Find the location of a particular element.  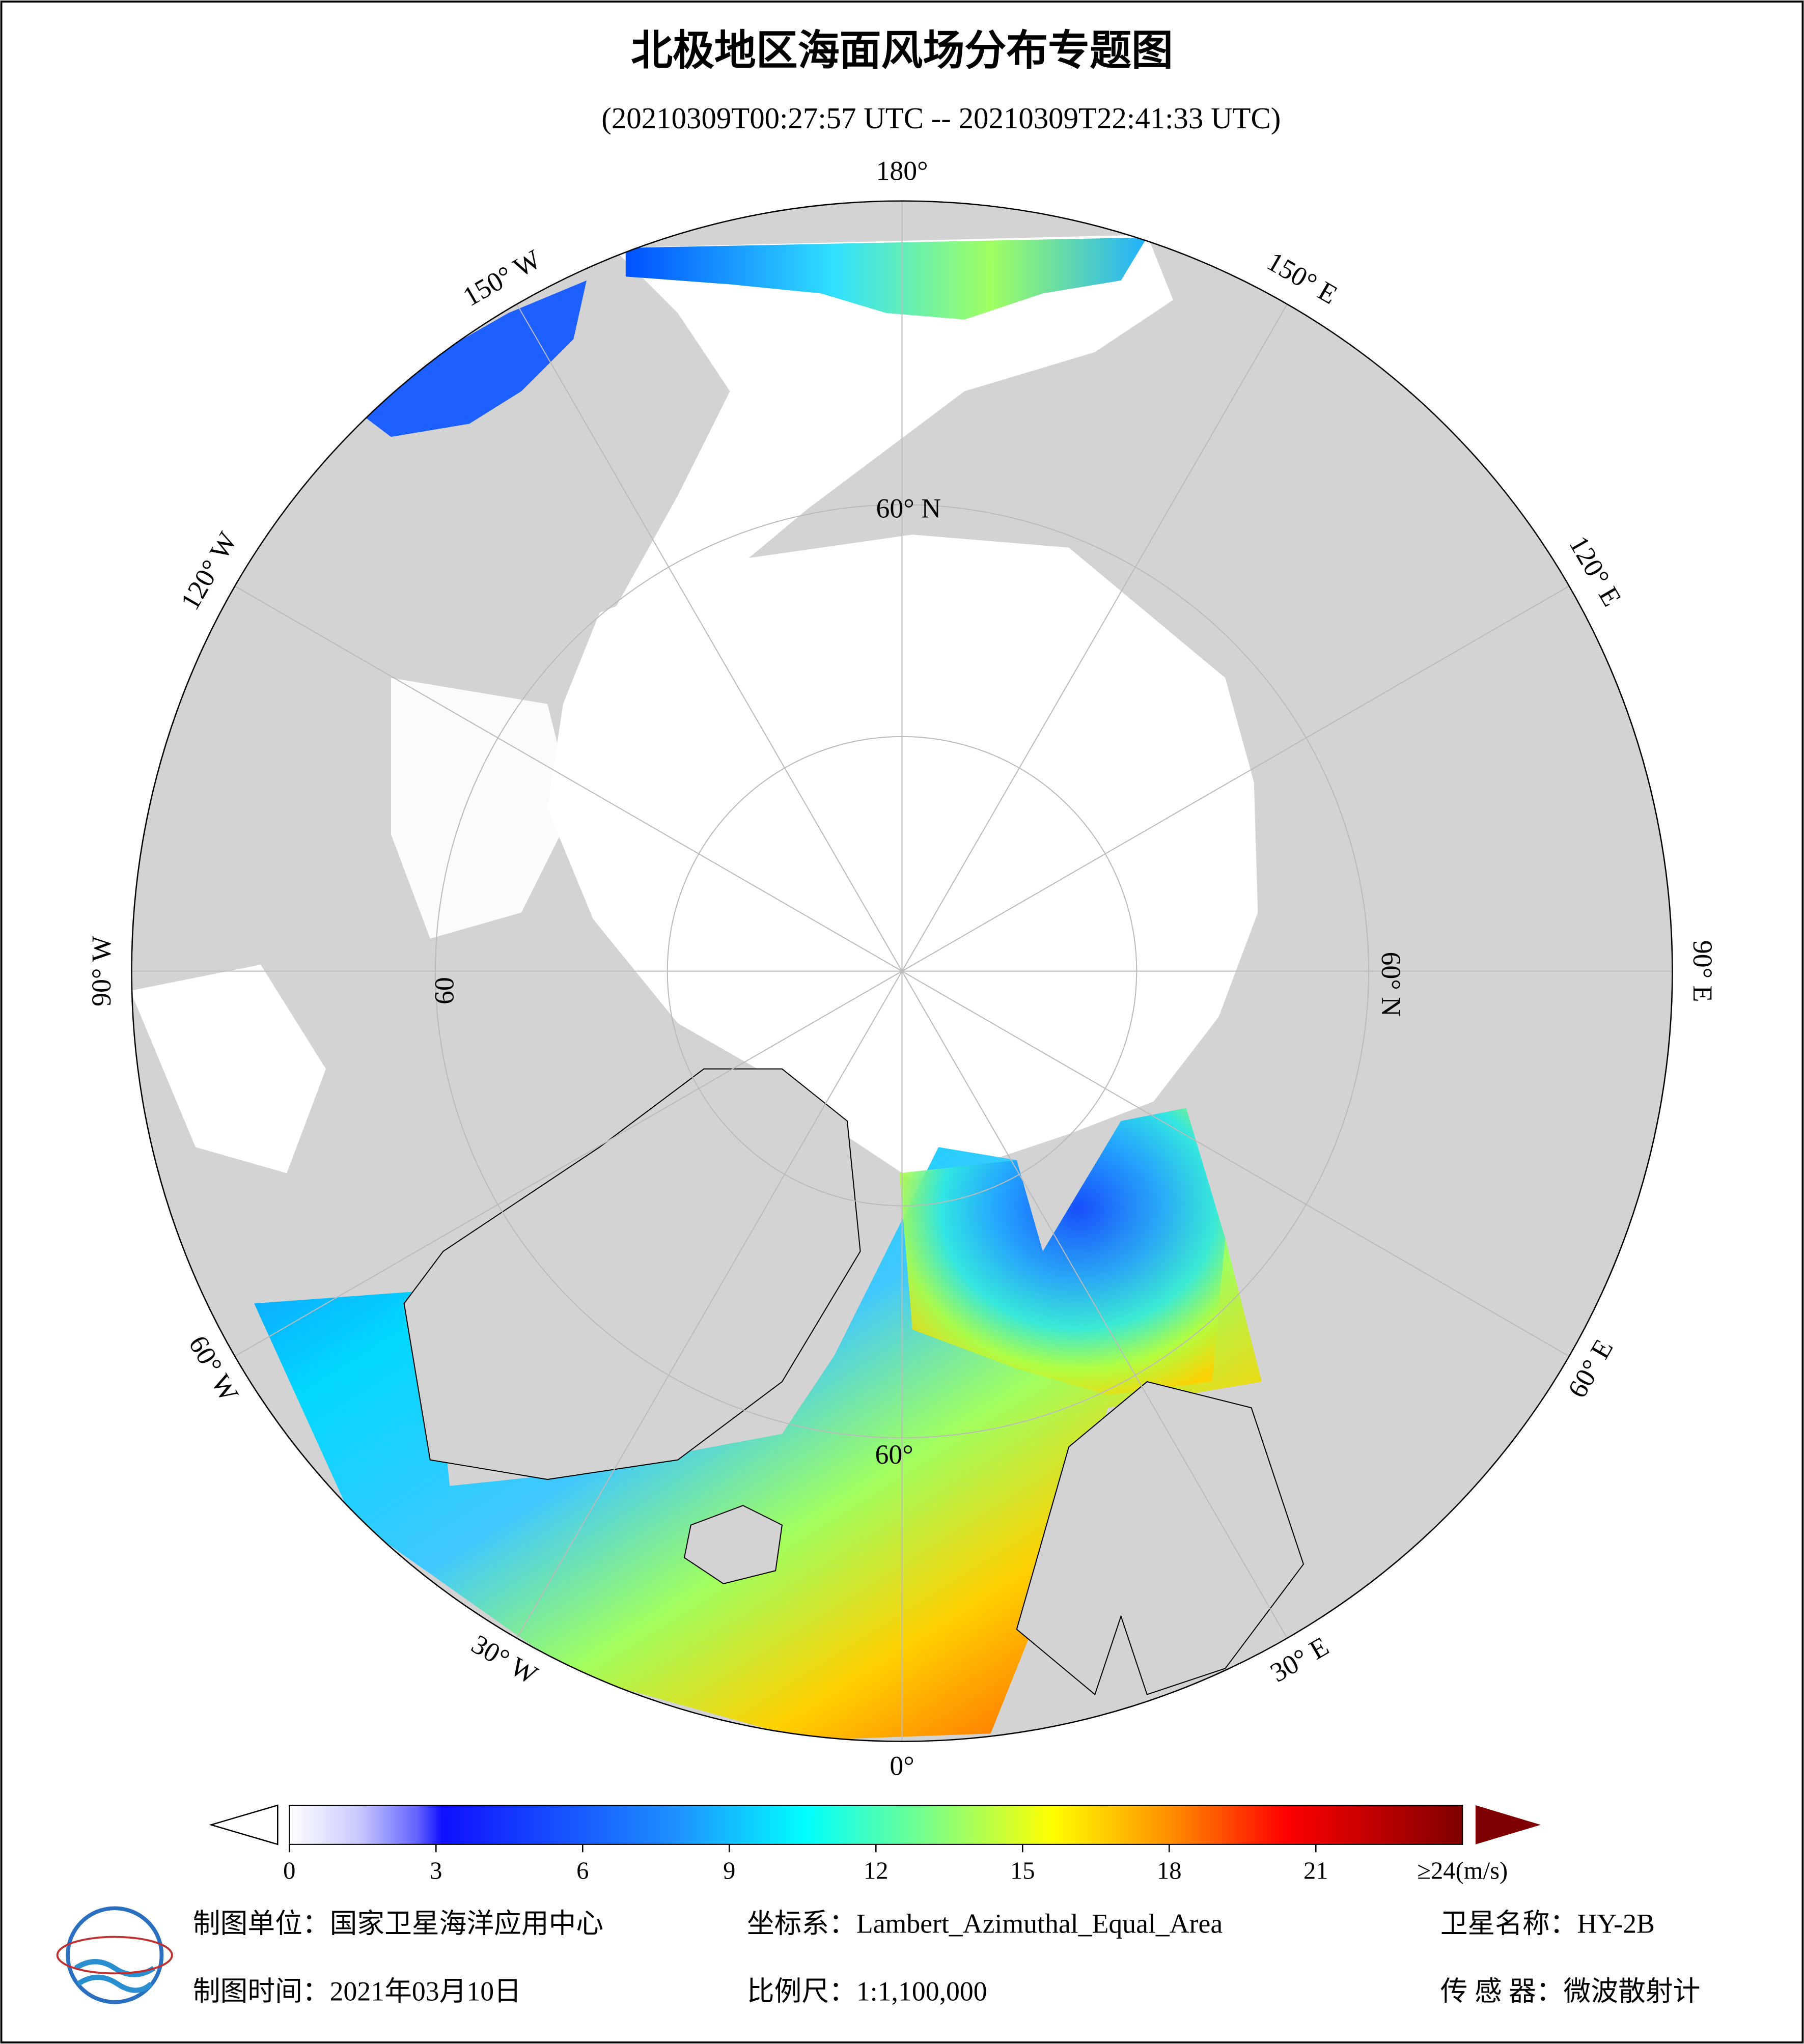

footer-unit: 制图单位：国家卫星海洋应用中心 is located at coordinates (398, 1923).